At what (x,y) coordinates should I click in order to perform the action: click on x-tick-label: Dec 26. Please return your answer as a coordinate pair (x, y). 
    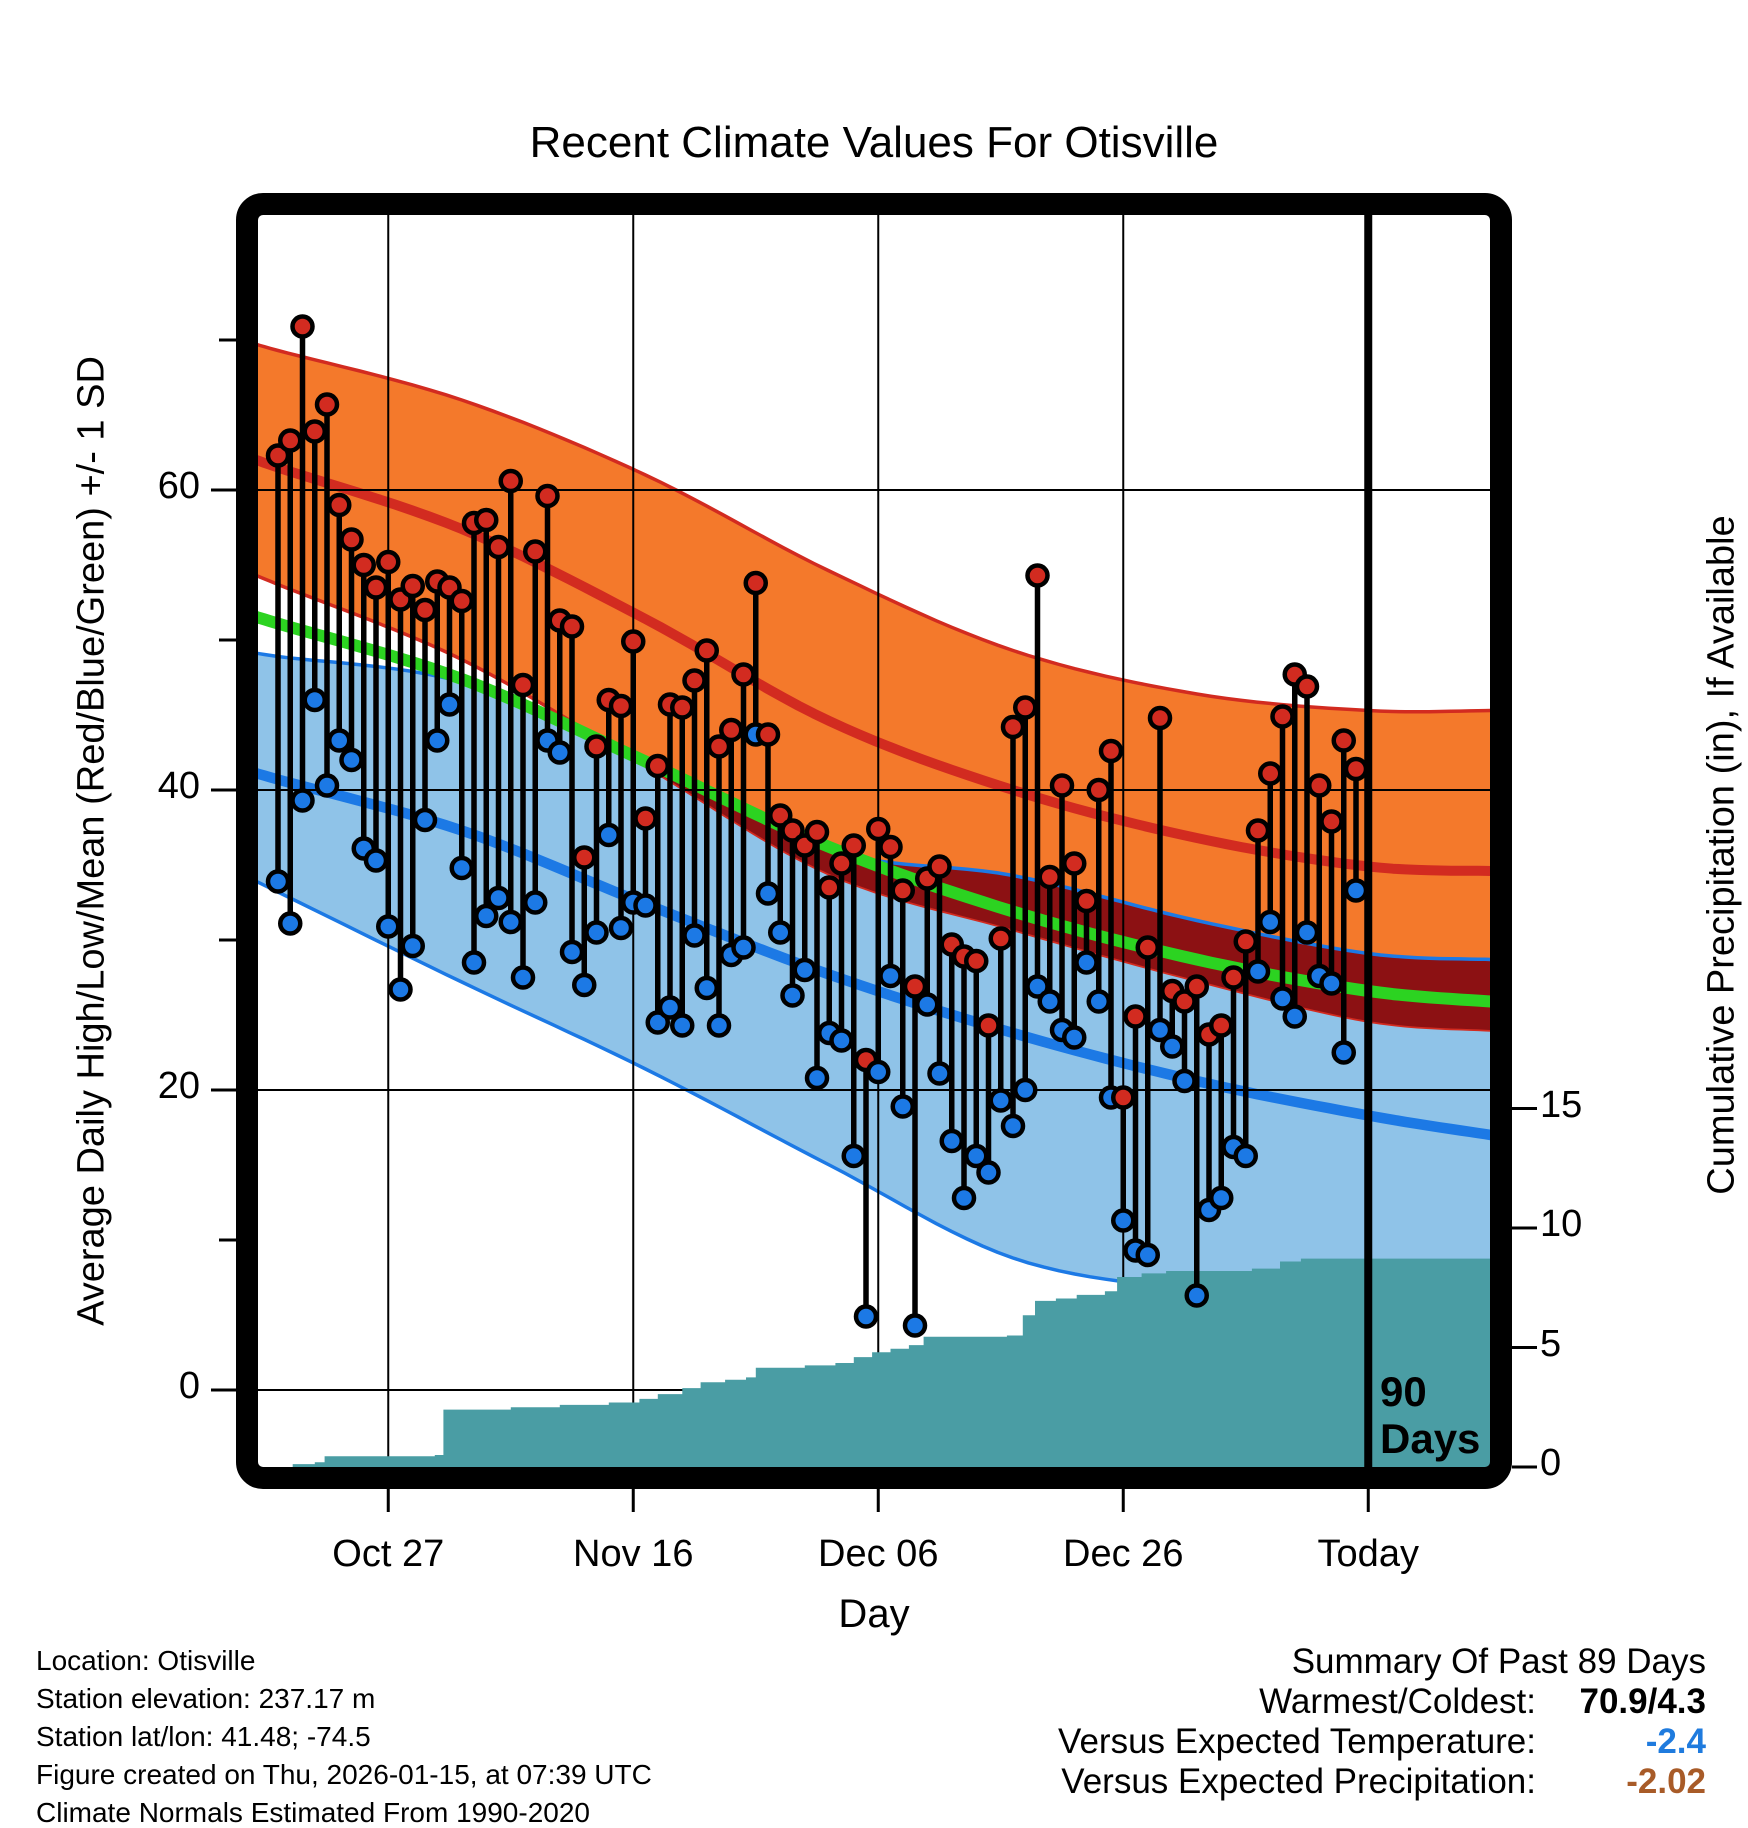
    Looking at the image, I should click on (1123, 1554).